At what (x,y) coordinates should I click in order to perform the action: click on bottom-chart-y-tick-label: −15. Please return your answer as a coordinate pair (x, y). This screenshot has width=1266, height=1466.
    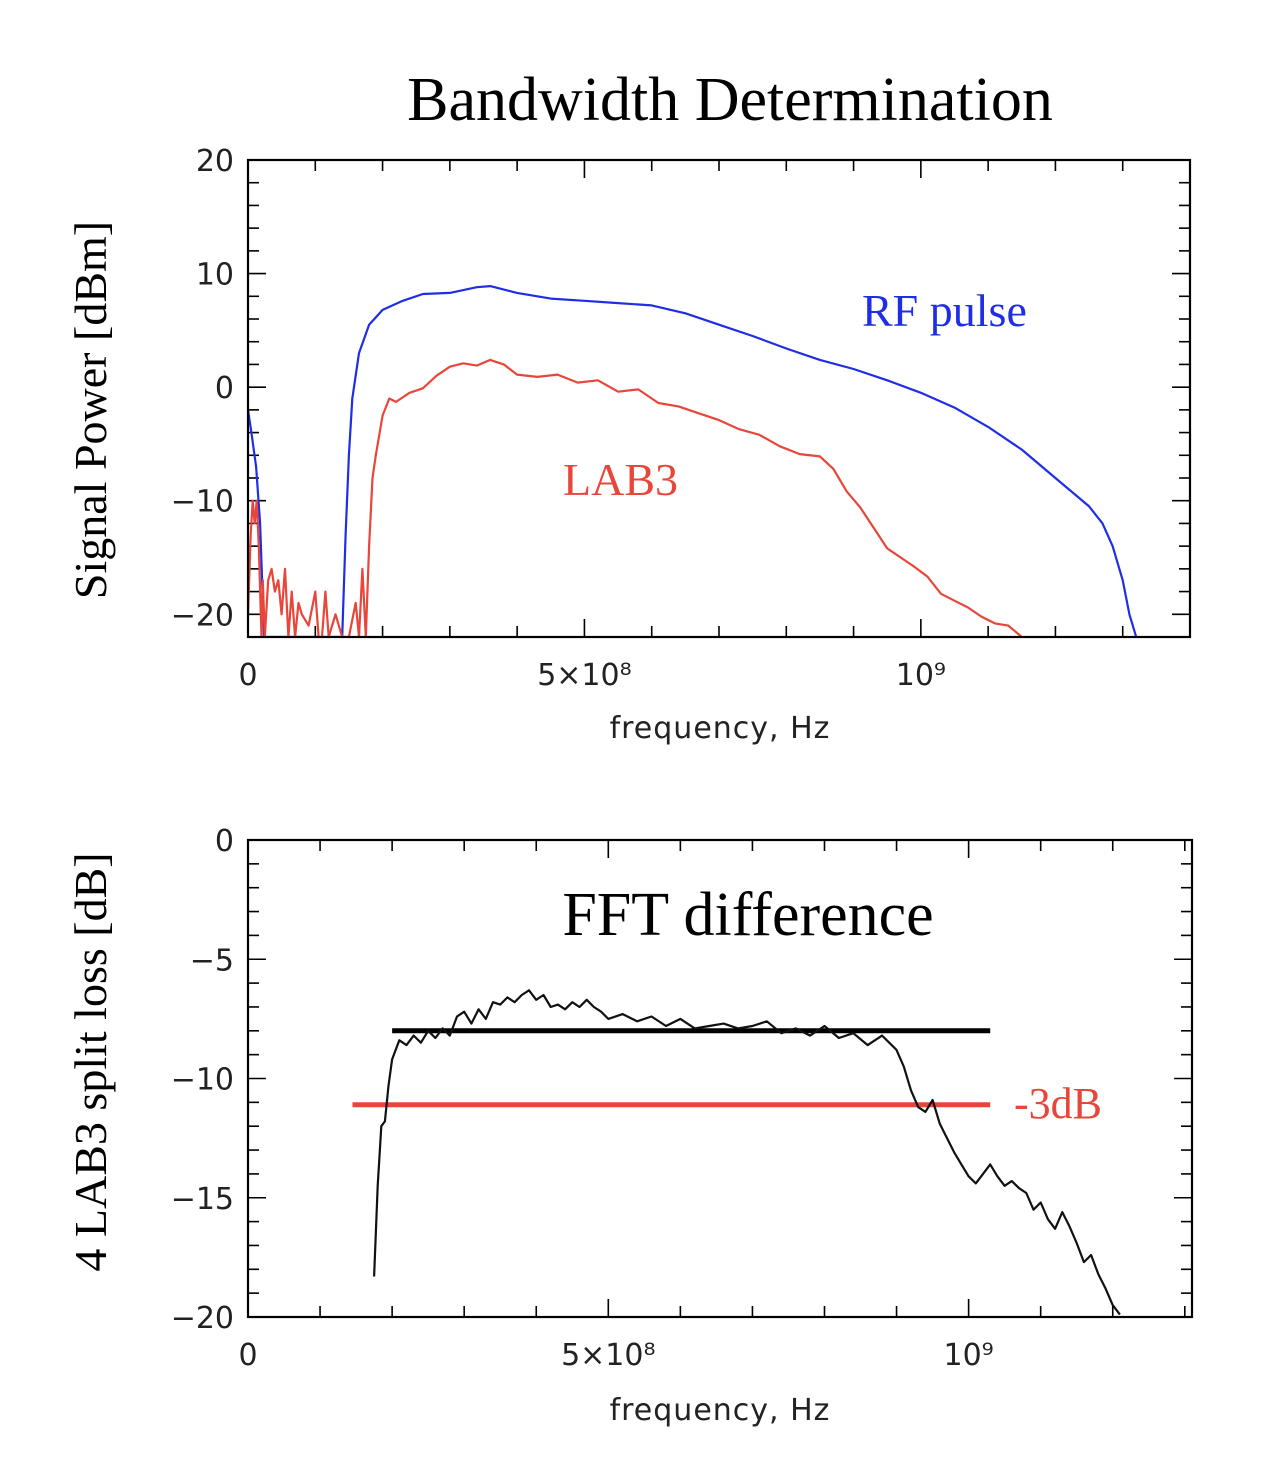
    Looking at the image, I should click on (202, 1199).